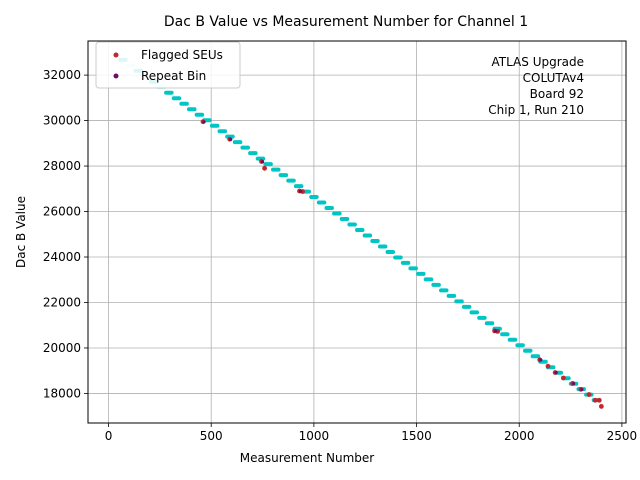  I want to click on x-tick-label: 2000, so click(519, 436).